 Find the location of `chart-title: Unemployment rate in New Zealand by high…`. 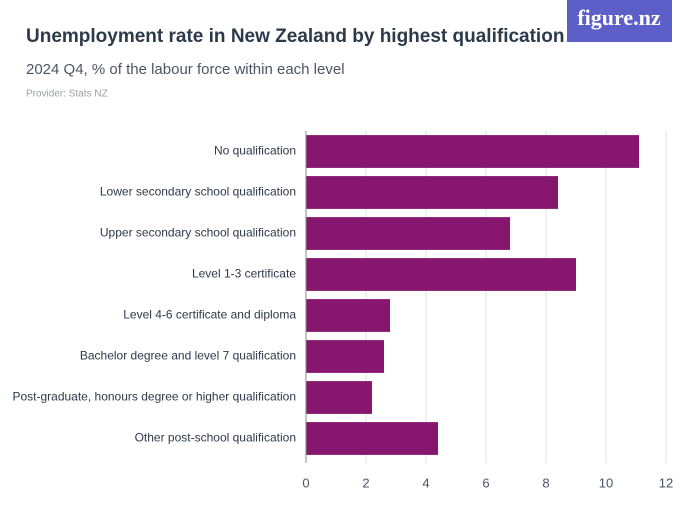

chart-title: Unemployment rate in New Zealand by high… is located at coordinates (295, 36).